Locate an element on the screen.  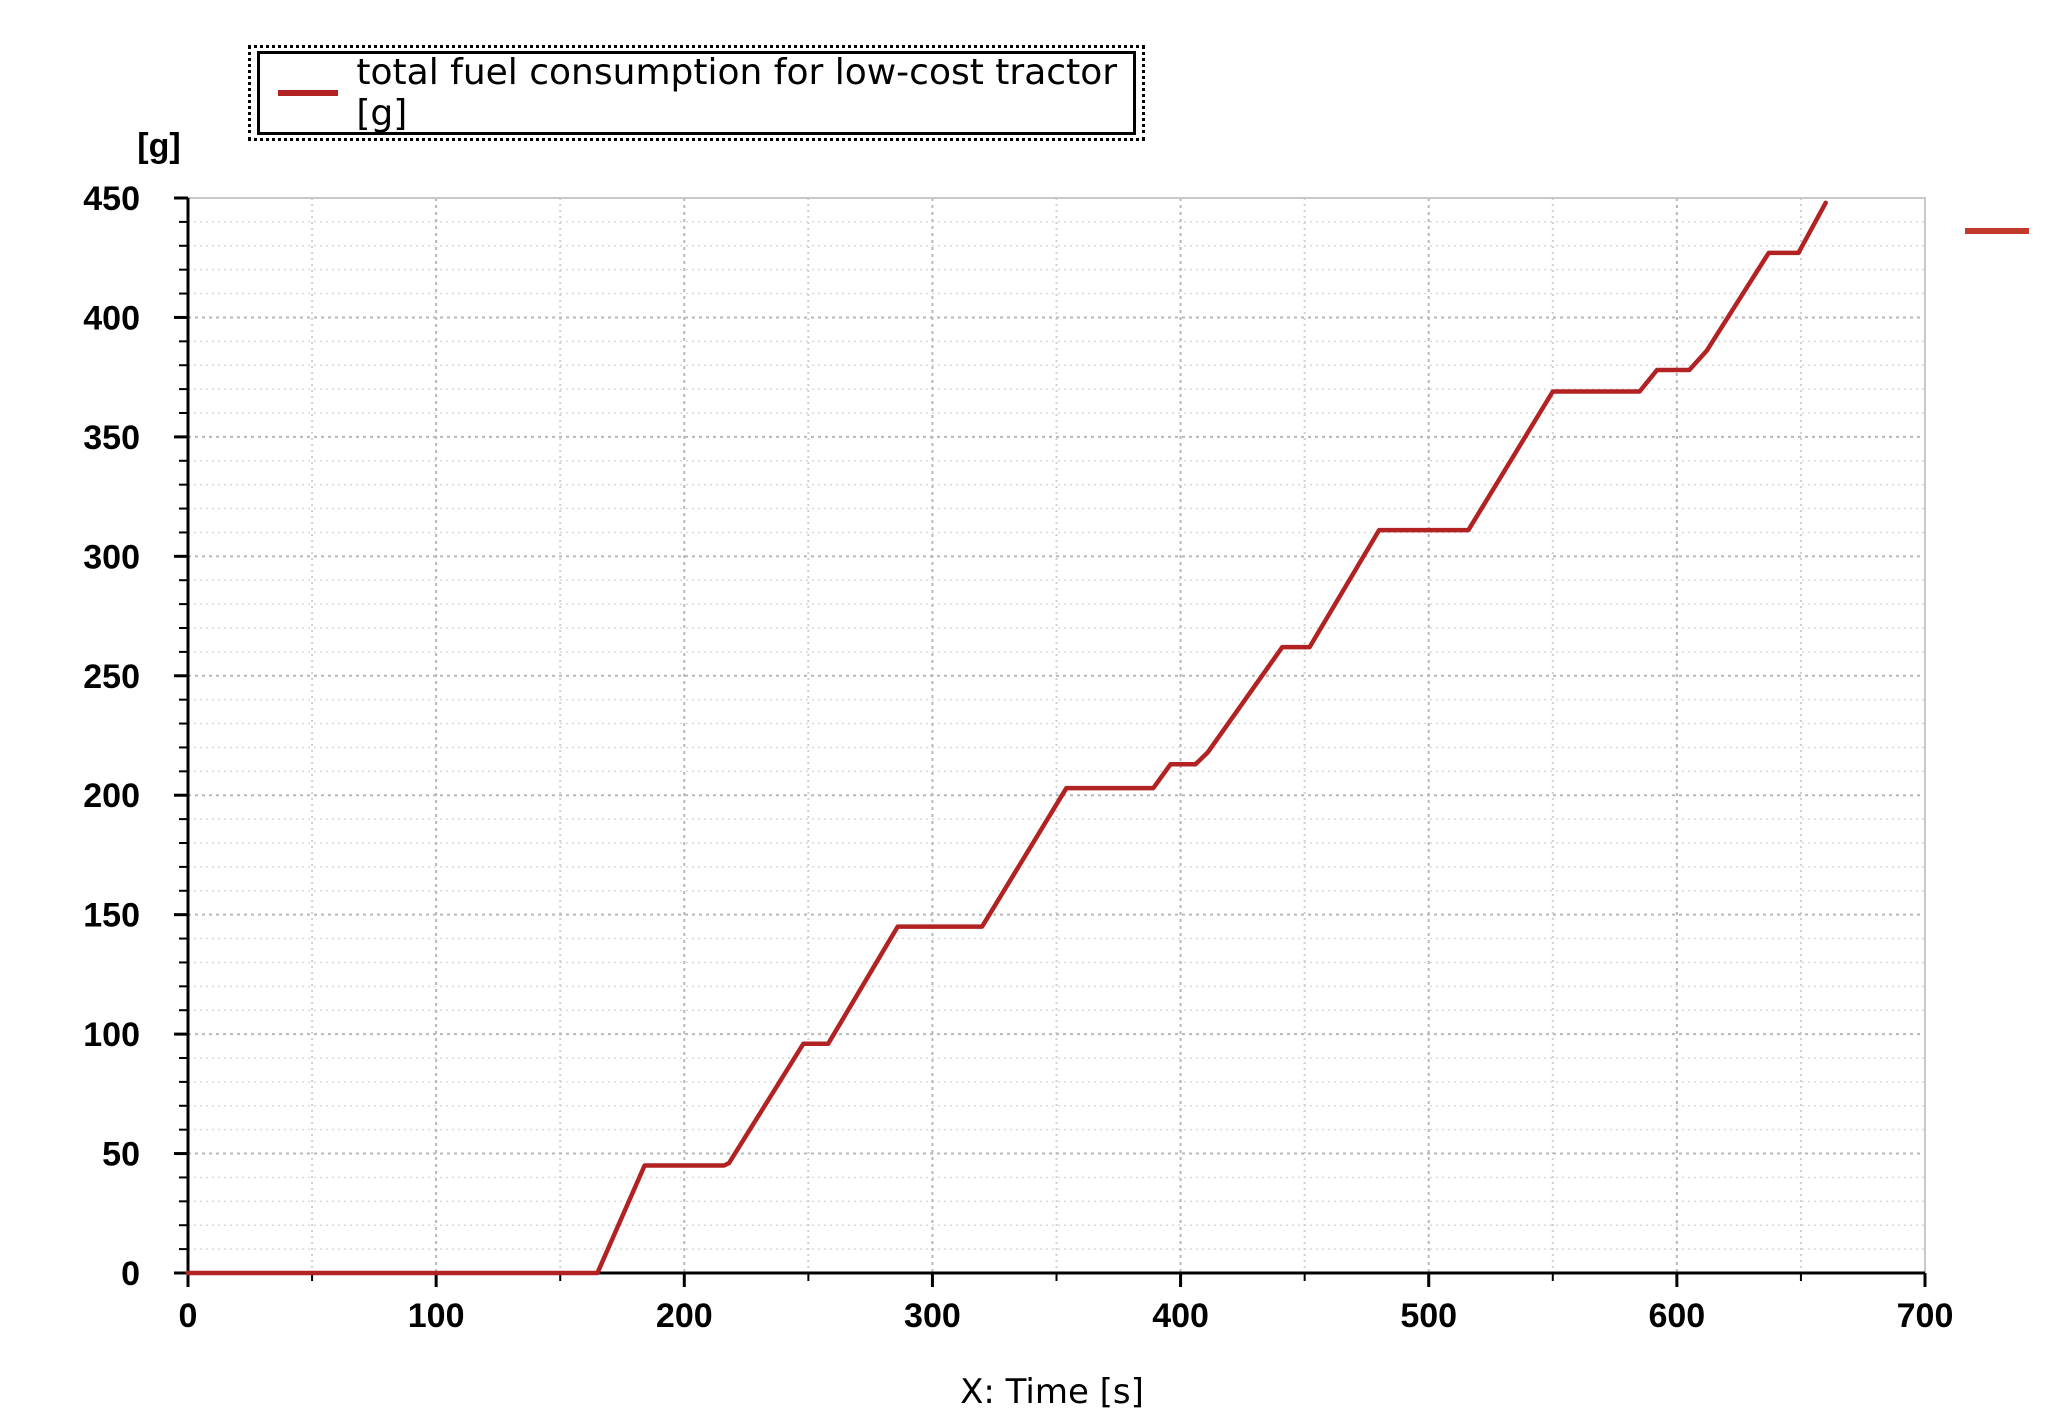
x-tick-label: 400 is located at coordinates (1180, 1316).